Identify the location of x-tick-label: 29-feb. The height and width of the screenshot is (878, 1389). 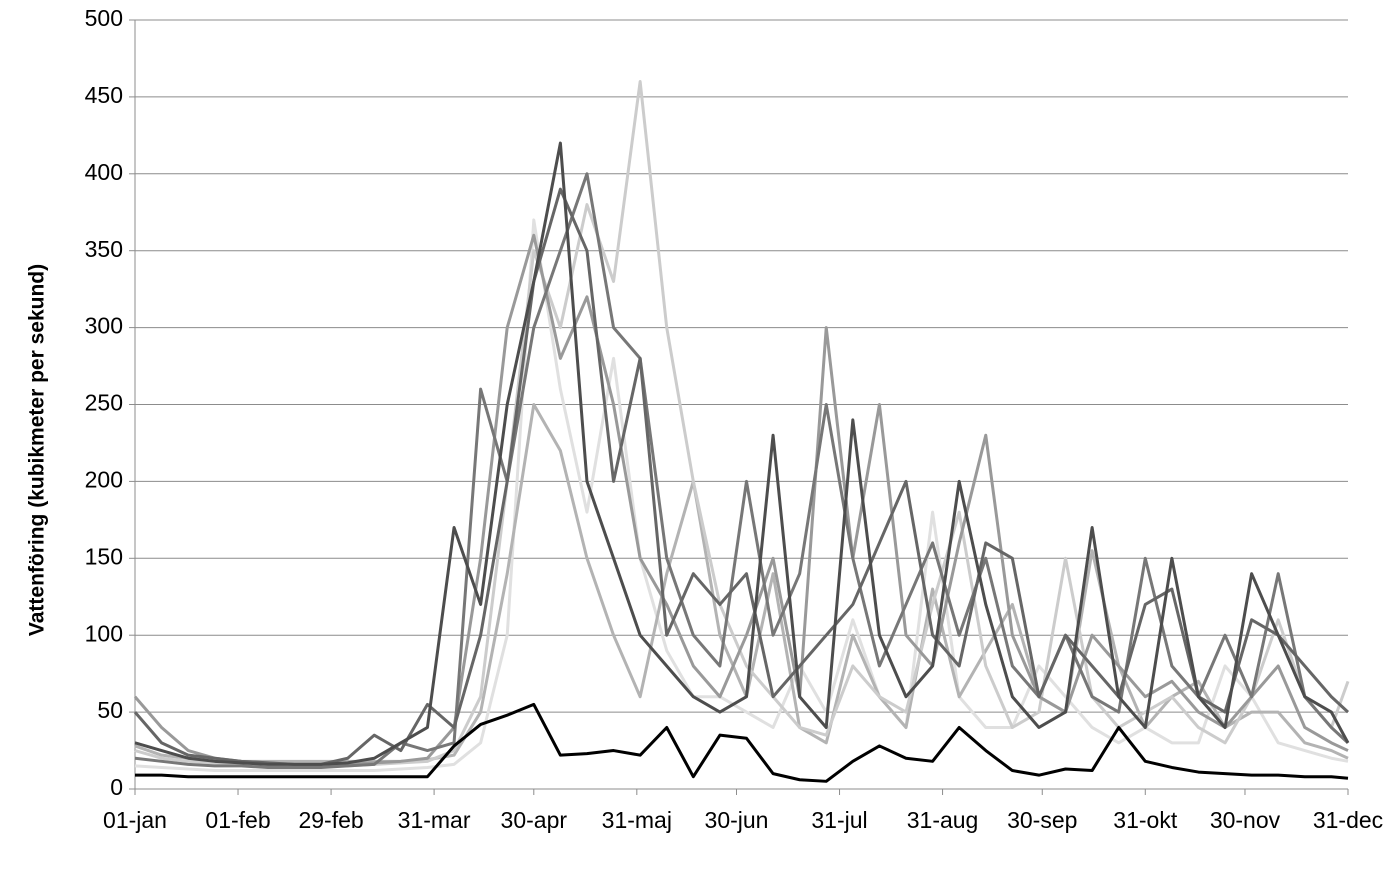
(330, 820).